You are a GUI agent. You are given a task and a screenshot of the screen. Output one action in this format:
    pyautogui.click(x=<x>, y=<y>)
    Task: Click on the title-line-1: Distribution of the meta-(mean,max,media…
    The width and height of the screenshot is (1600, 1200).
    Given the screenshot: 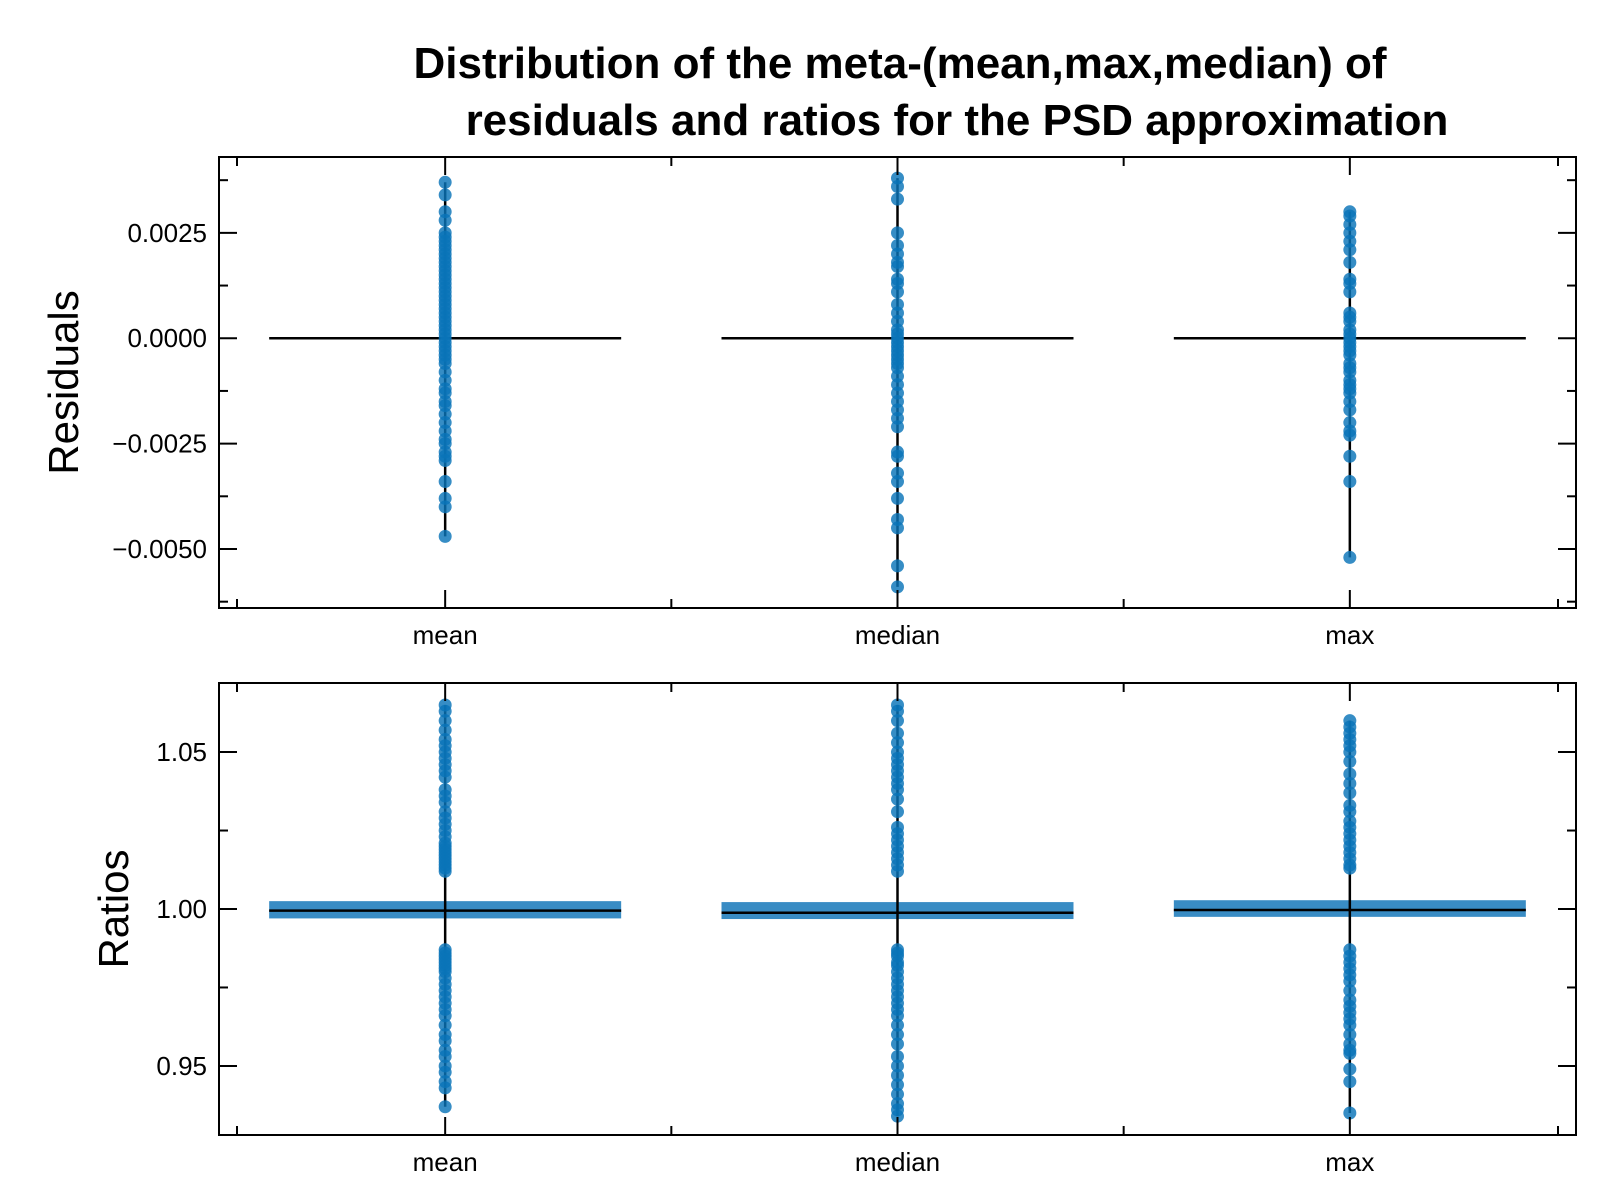 What is the action you would take?
    pyautogui.click(x=900, y=63)
    